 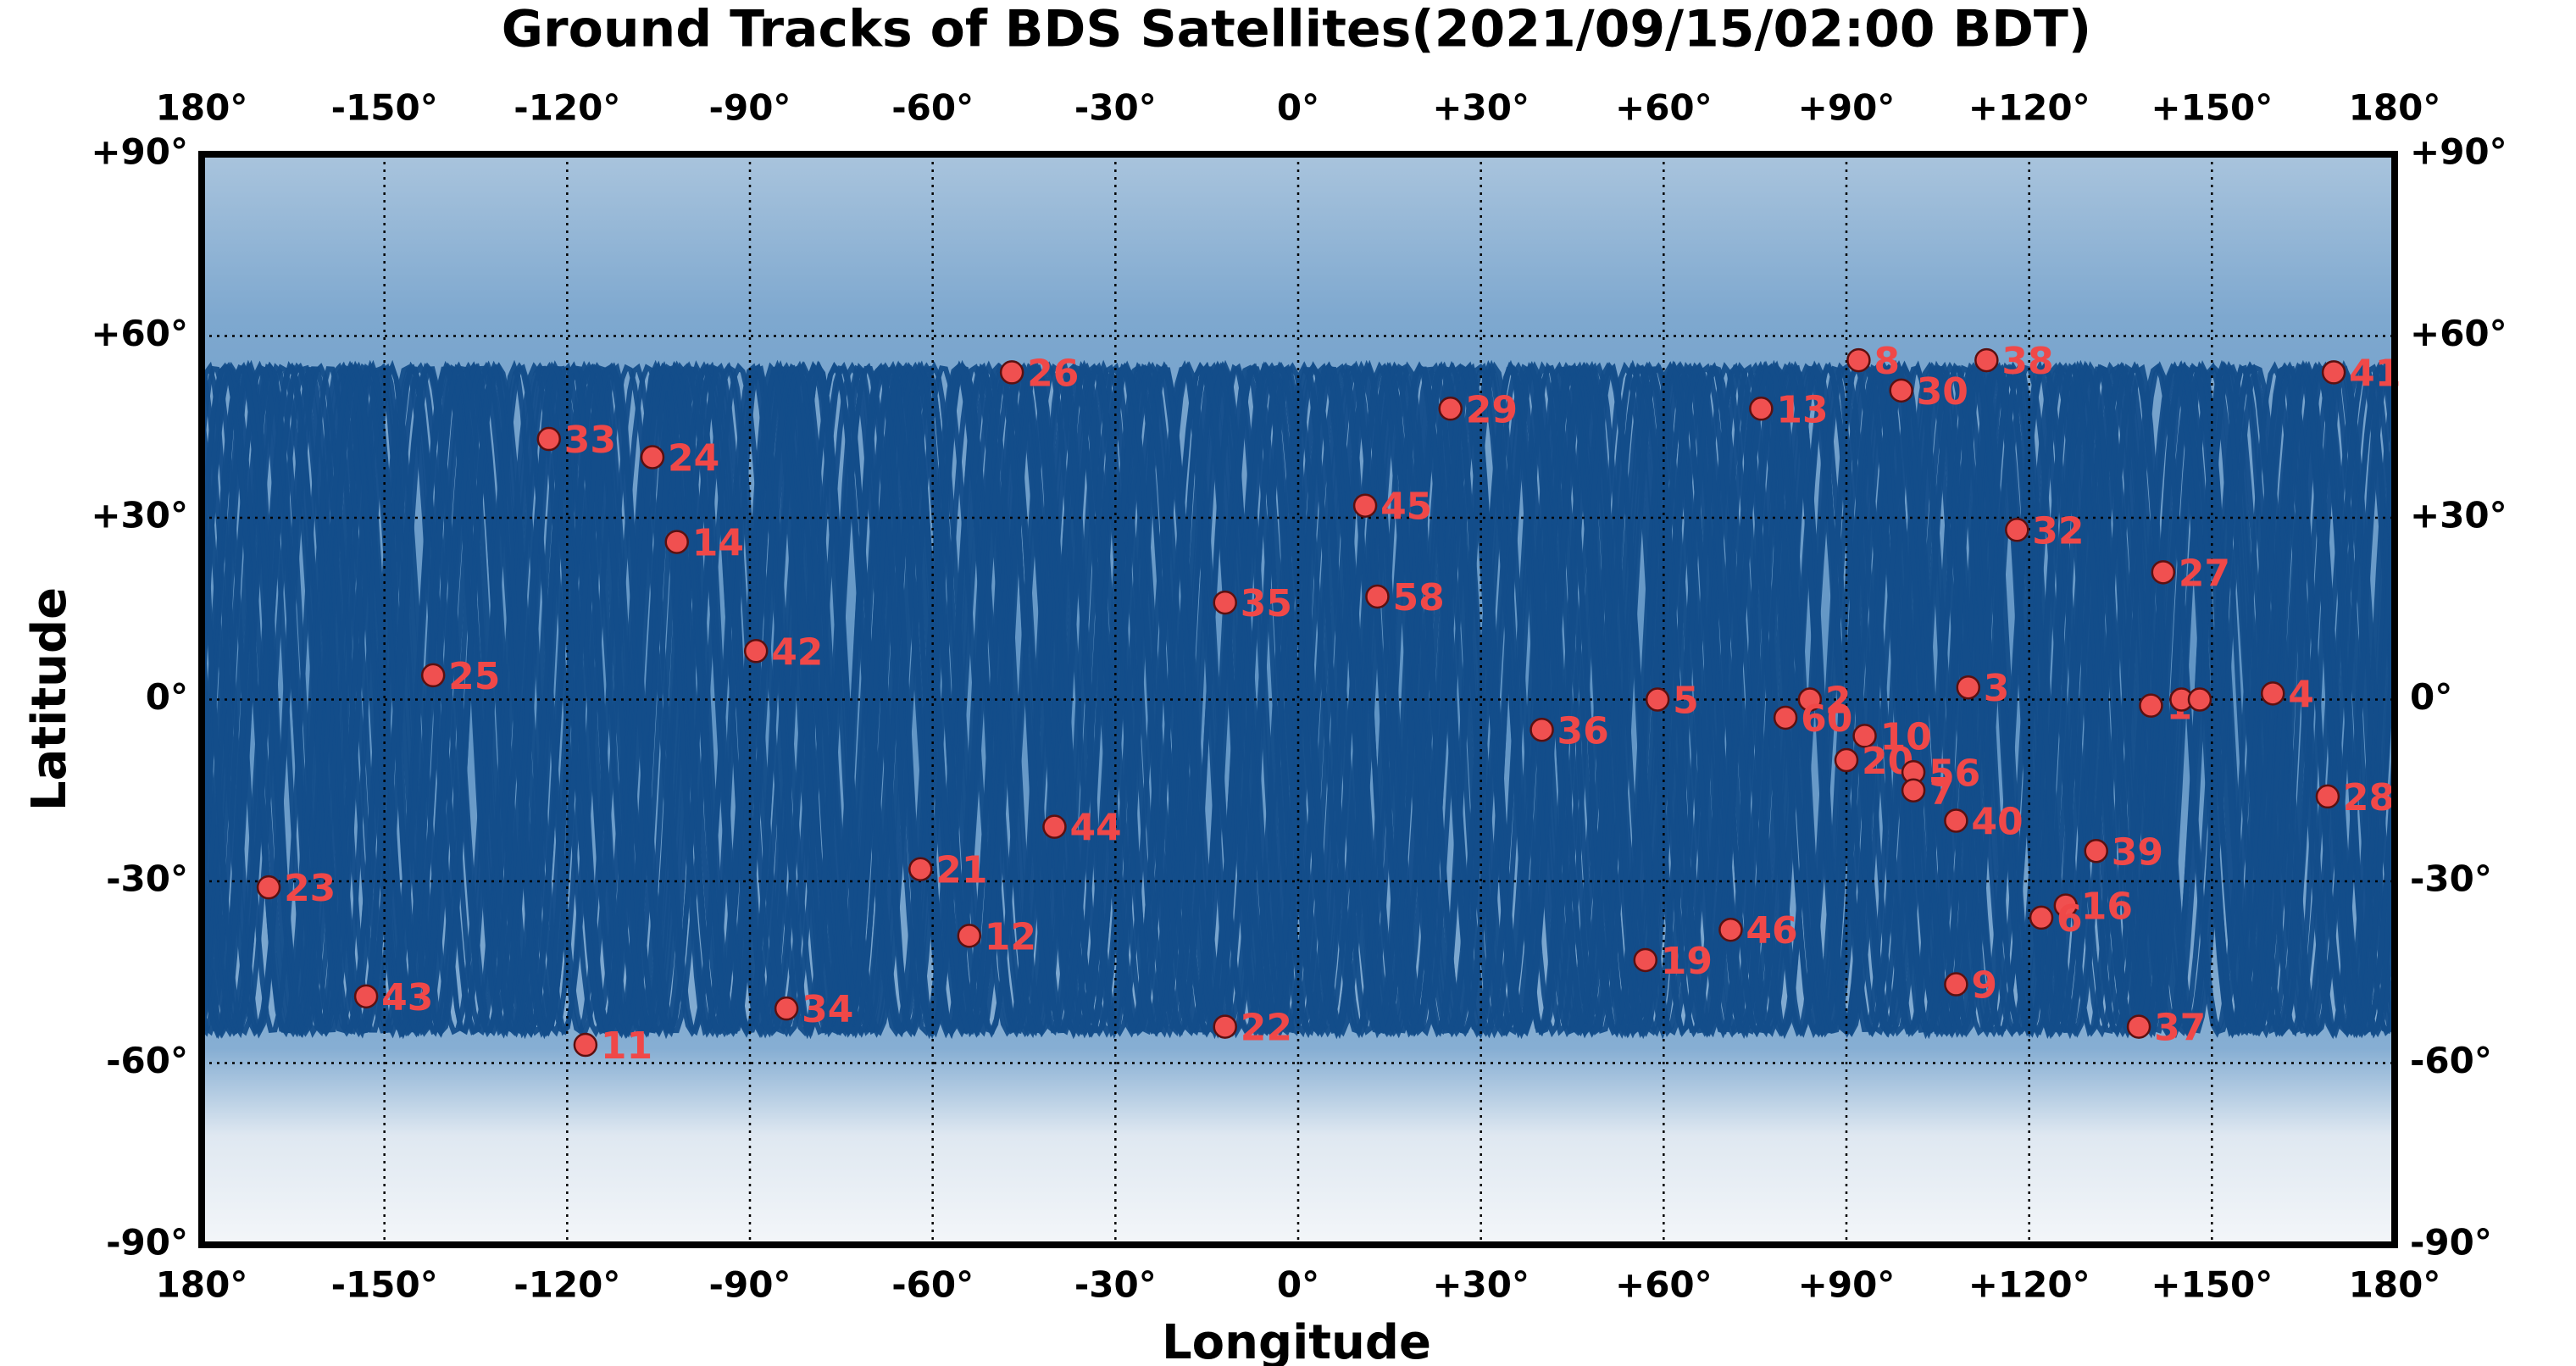 What do you see at coordinates (49, 699) in the screenshot?
I see `y-axis-label: Latitude` at bounding box center [49, 699].